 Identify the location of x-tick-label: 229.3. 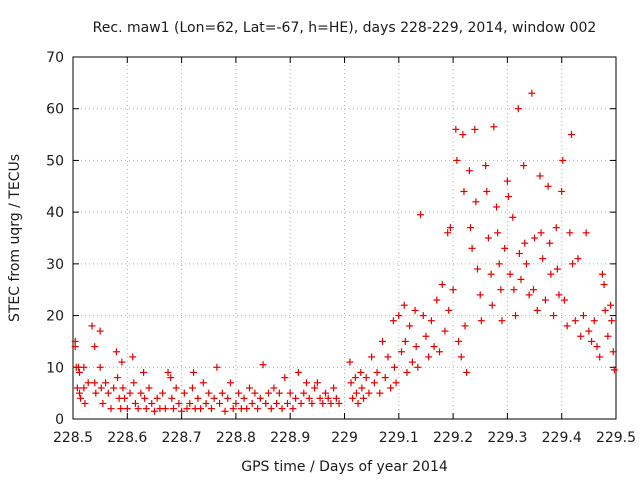
(507, 438).